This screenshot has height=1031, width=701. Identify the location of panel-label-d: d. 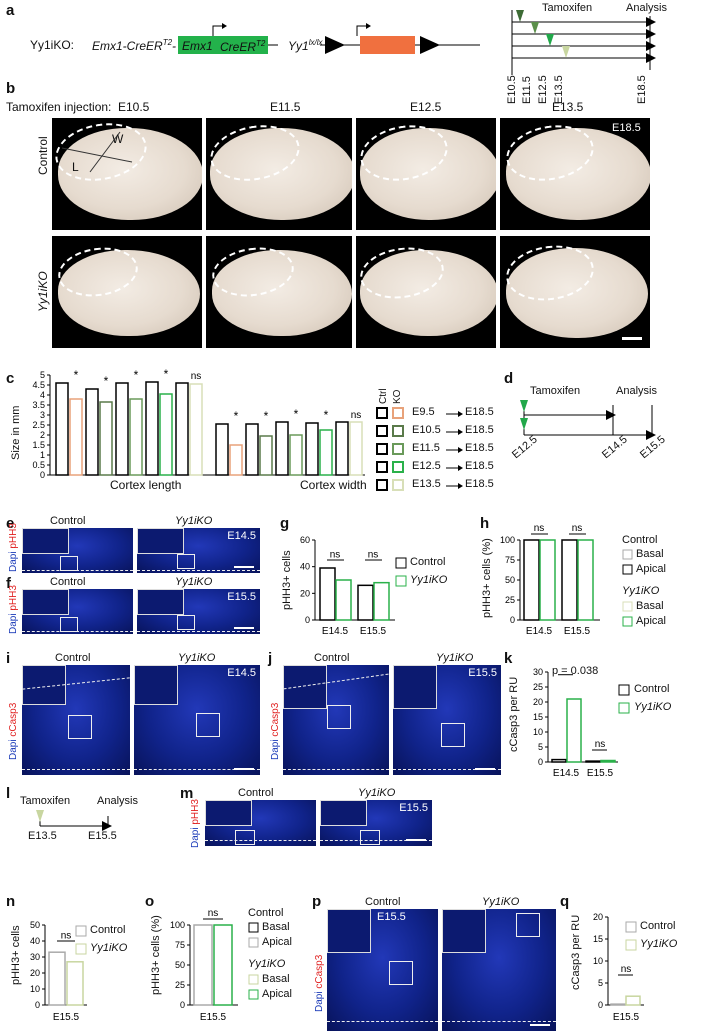
(509, 378).